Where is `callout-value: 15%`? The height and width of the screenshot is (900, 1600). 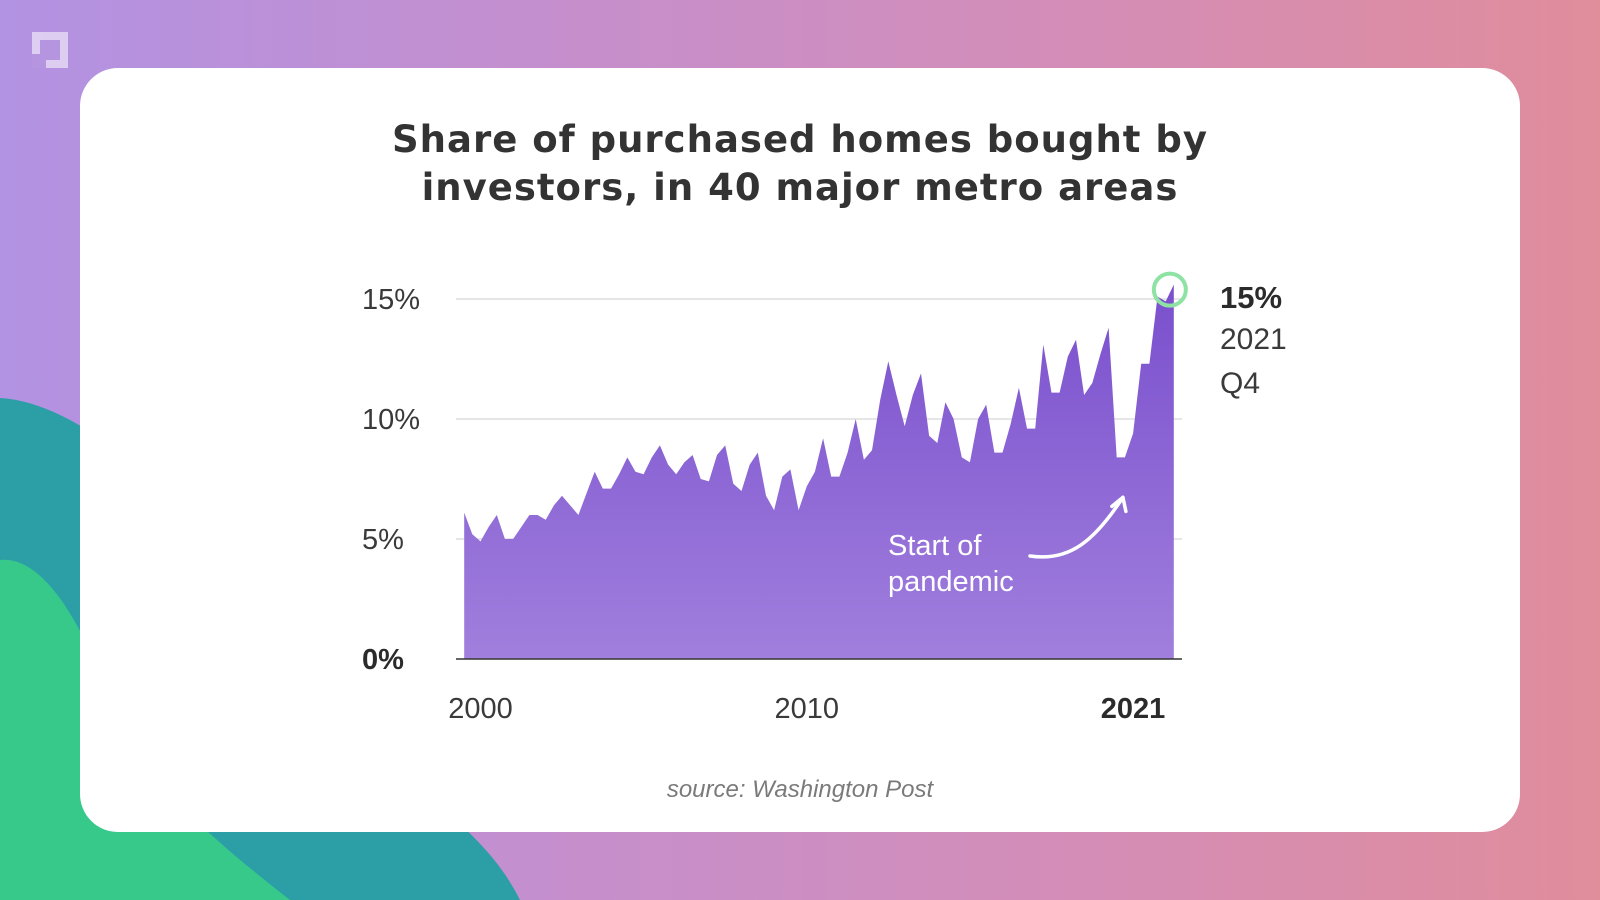
callout-value: 15% is located at coordinates (1251, 297).